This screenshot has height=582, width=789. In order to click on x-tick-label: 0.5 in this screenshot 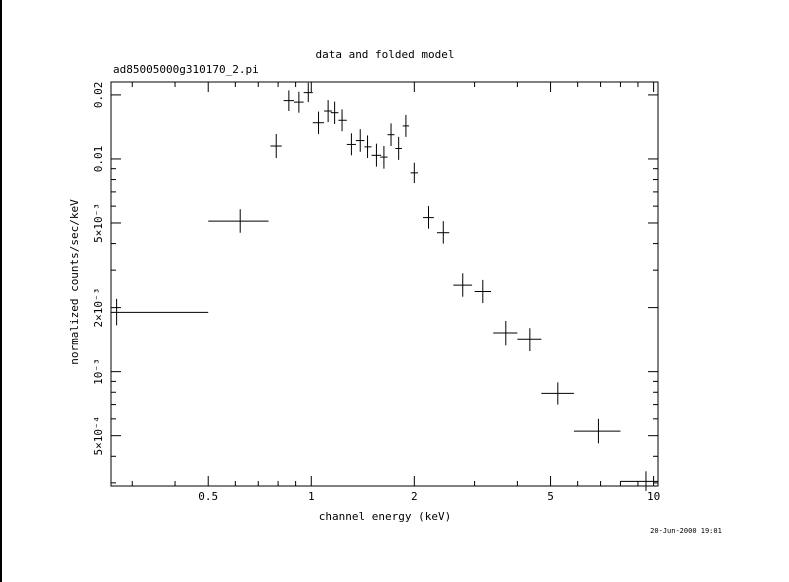, I will do `click(208, 496)`.